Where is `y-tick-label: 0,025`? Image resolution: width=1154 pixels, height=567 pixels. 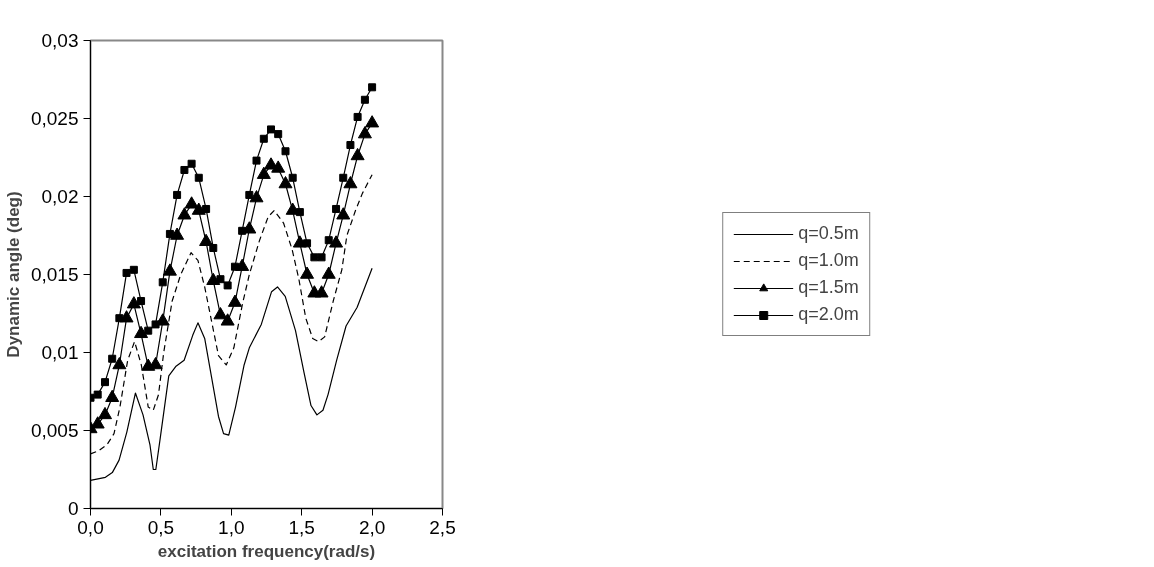
y-tick-label: 0,025 is located at coordinates (54, 118).